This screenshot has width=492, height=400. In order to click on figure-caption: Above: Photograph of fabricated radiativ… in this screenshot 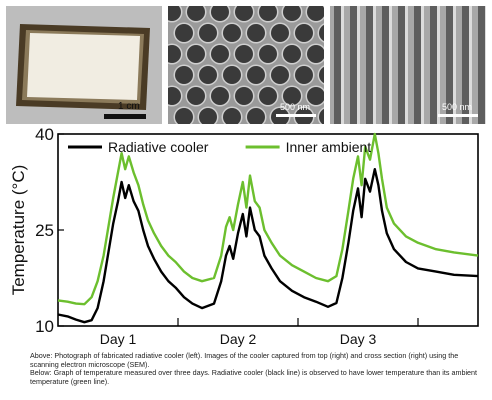, I will do `click(258, 368)`.